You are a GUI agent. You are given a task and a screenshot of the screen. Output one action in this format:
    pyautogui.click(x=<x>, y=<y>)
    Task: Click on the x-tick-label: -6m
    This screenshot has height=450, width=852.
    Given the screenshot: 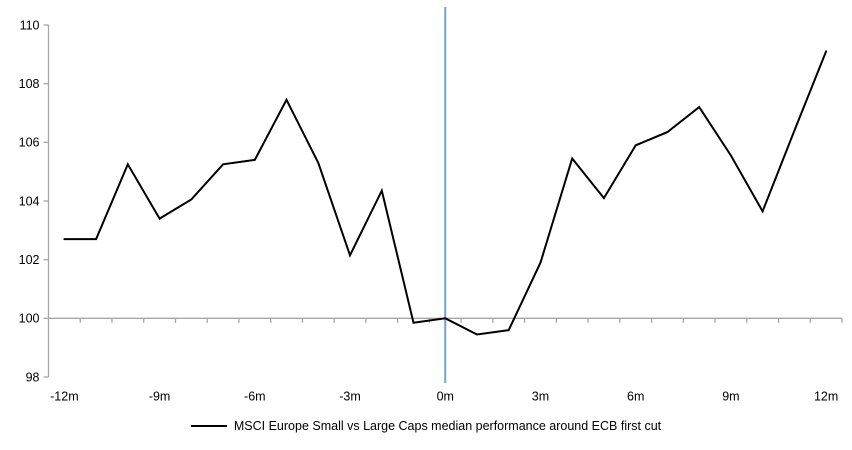 What is the action you would take?
    pyautogui.click(x=255, y=397)
    